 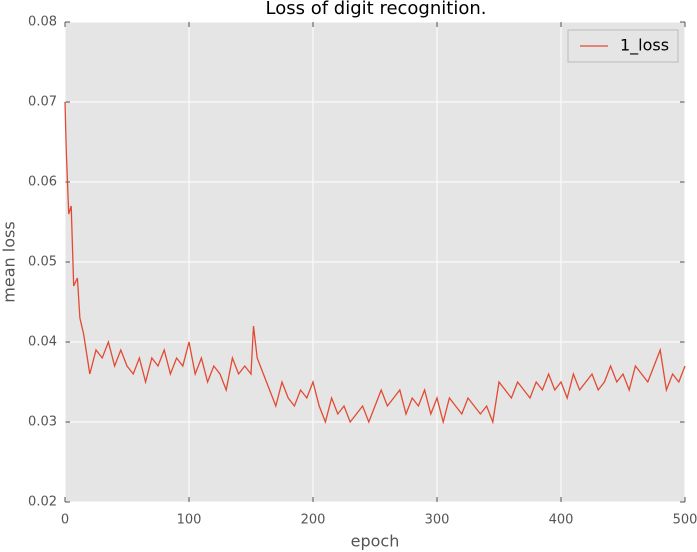 I want to click on y-tick-label: 0.08, so click(x=42, y=22).